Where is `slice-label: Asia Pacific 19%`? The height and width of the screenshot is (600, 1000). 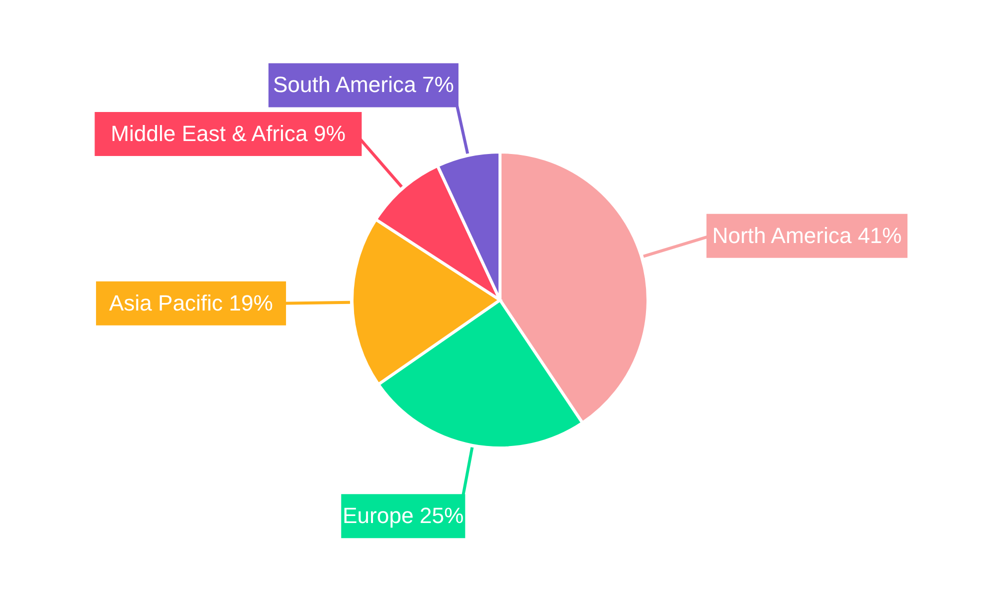 slice-label: Asia Pacific 19% is located at coordinates (191, 303).